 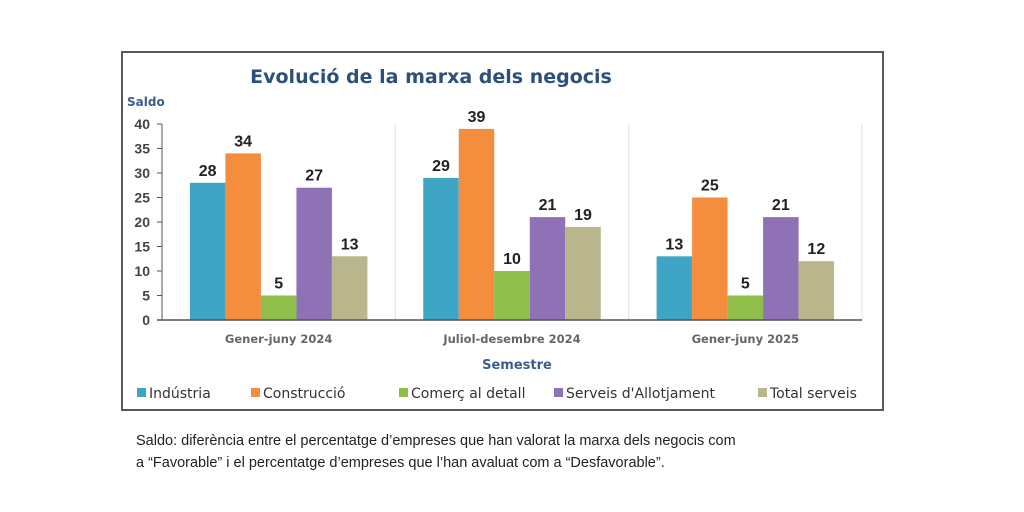 I want to click on x-category-label: Gener-juny 2025, so click(x=746, y=339).